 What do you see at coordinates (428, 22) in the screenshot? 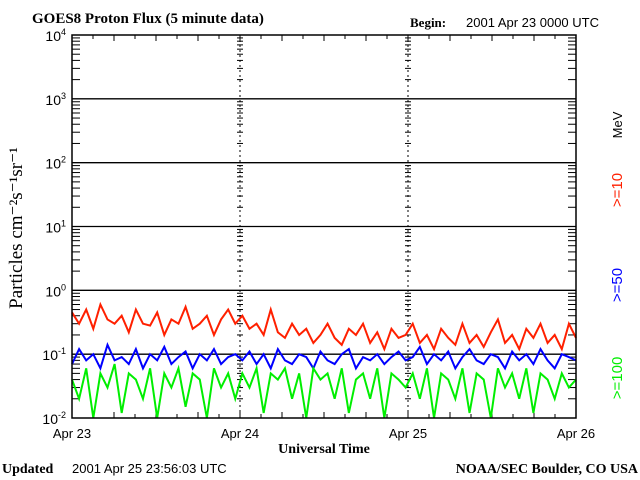
I see `begin-label: Begin:` at bounding box center [428, 22].